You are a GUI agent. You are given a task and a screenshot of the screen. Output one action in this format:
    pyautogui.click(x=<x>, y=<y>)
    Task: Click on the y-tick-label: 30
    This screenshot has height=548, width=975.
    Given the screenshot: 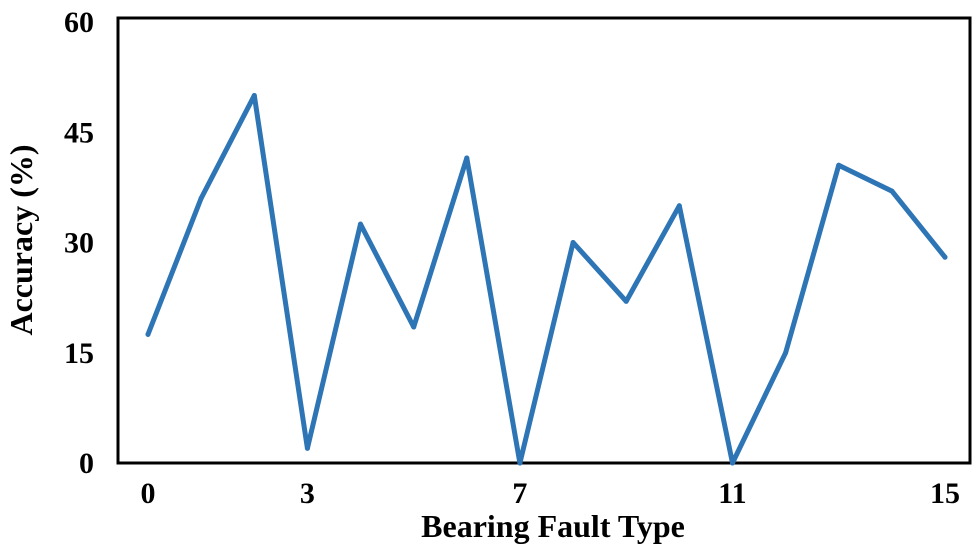 What is the action you would take?
    pyautogui.click(x=79, y=243)
    